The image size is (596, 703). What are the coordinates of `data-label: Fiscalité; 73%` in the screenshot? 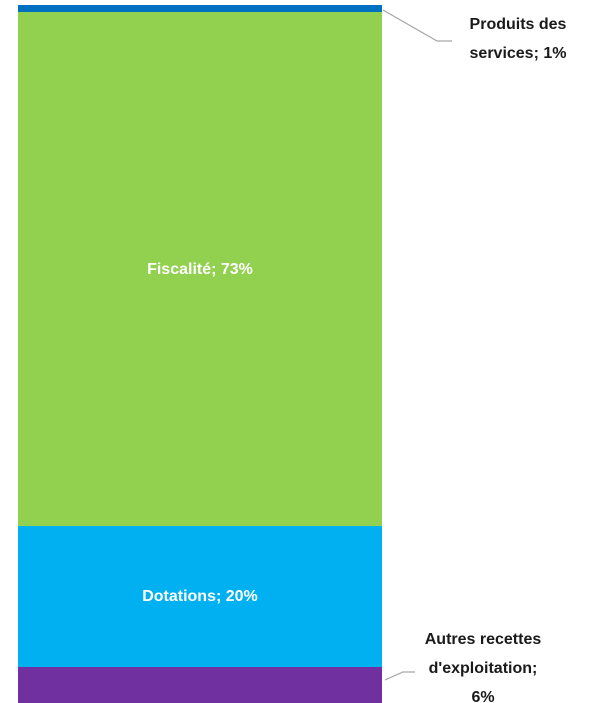 It's located at (200, 269).